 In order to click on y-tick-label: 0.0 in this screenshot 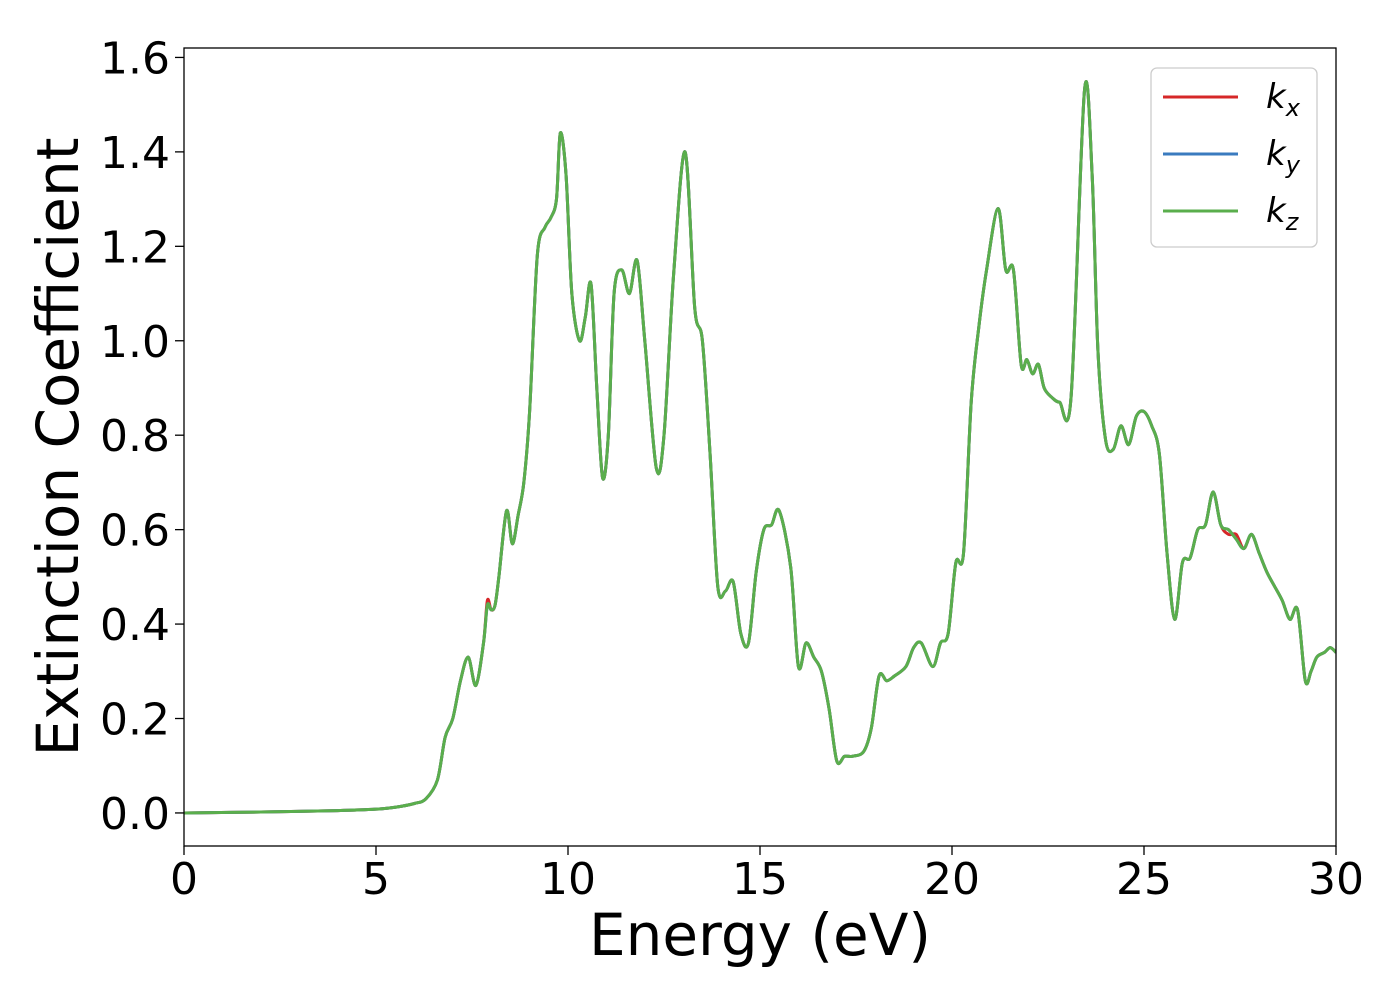, I will do `click(135, 814)`.